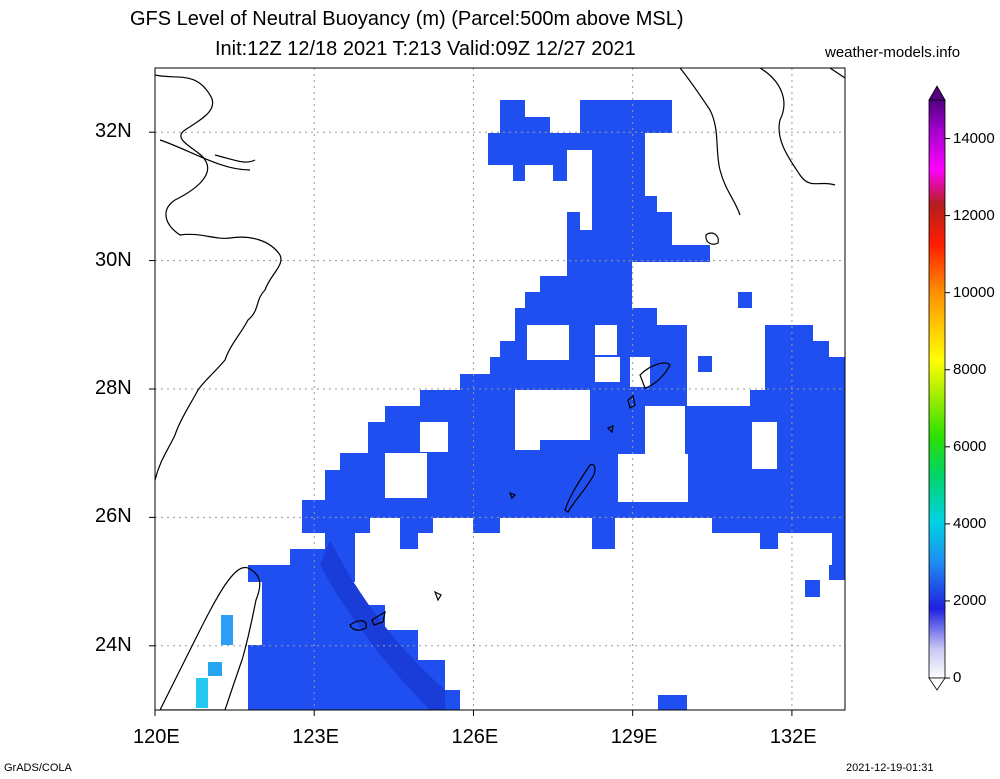 This screenshot has width=1000, height=779. Describe the element at coordinates (957, 677) in the screenshot. I see `colorbar-label: 0` at that location.